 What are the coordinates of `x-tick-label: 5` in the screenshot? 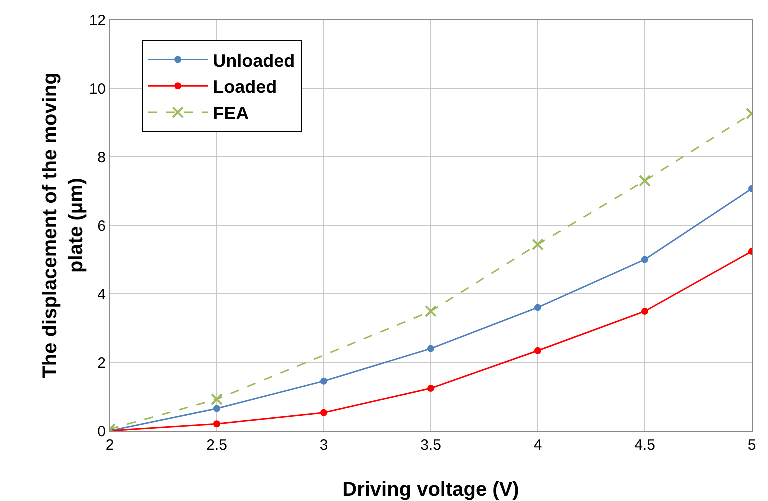 It's located at (752, 445).